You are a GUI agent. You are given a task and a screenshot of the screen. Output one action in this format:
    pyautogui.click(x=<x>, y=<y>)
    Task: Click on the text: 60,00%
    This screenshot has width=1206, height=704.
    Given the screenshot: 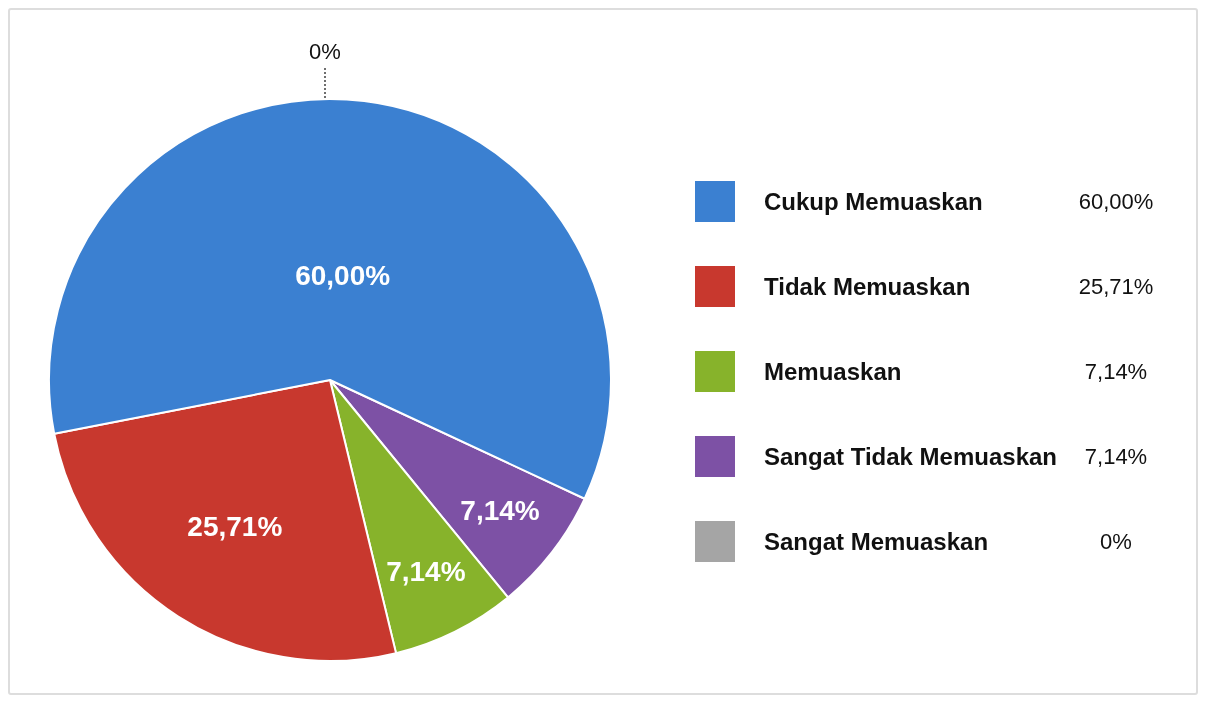 What is the action you would take?
    pyautogui.click(x=1116, y=201)
    